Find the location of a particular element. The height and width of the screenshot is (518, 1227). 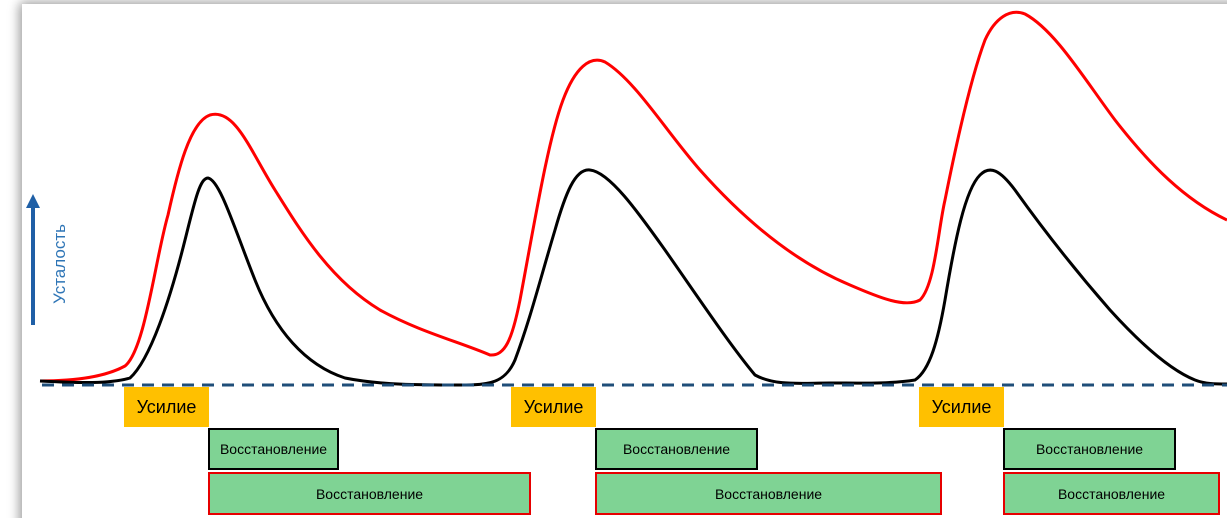

effort-label-1: Усилие is located at coordinates (166, 406).